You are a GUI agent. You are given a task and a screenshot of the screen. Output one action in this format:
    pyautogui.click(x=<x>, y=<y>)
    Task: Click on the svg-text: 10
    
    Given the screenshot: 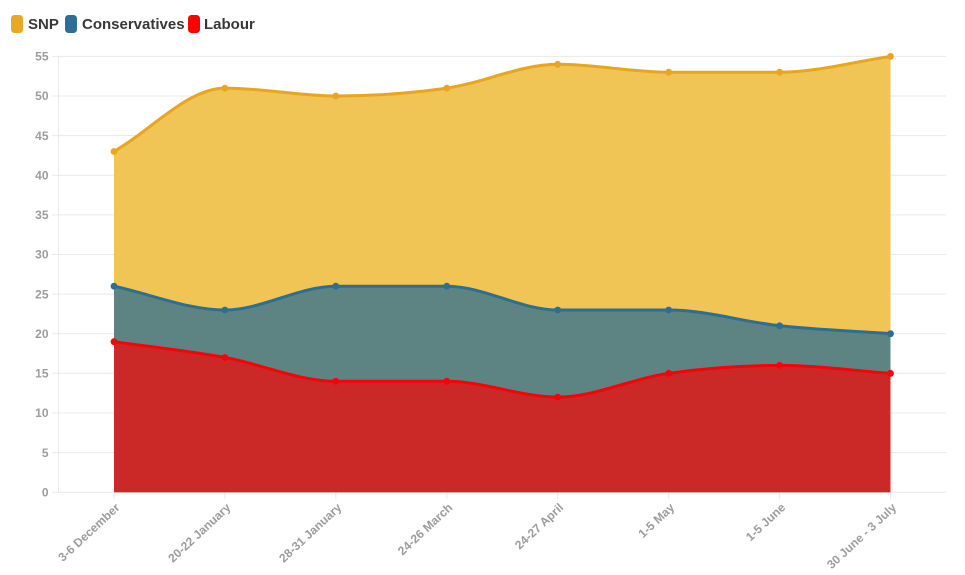 What is the action you would take?
    pyautogui.click(x=42, y=413)
    